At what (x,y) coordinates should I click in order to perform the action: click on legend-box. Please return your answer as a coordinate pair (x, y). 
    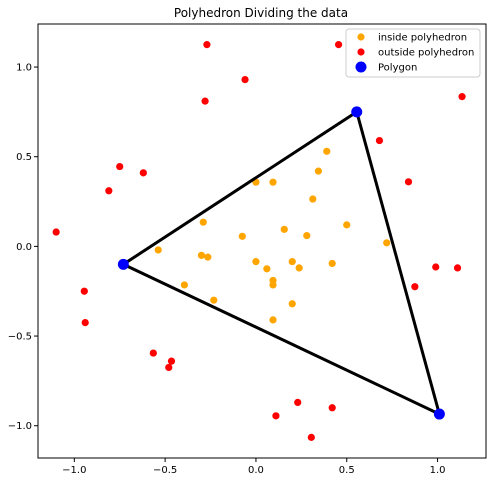
    Looking at the image, I should click on (413, 53).